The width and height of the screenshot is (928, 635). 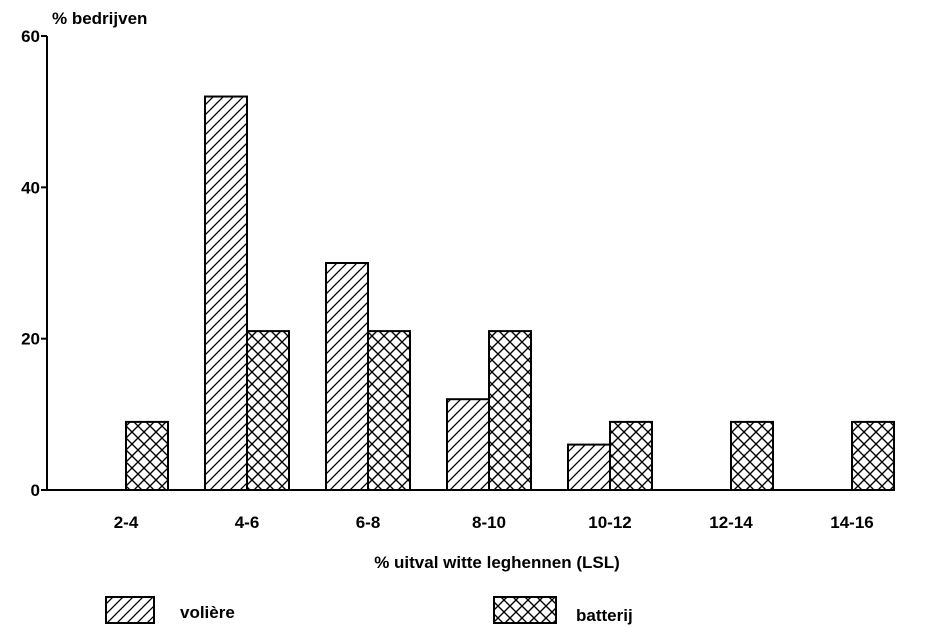 What do you see at coordinates (207, 612) in the screenshot?
I see `legend-label-voliere: volière` at bounding box center [207, 612].